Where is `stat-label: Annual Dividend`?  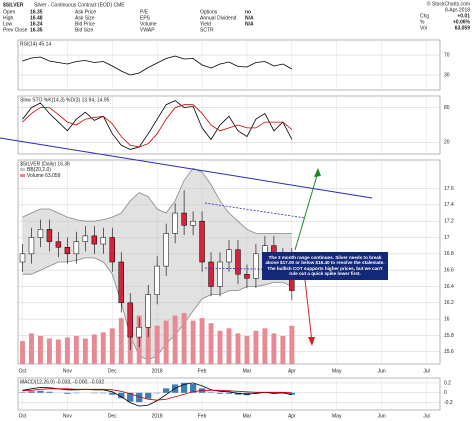 stat-label: Annual Dividend is located at coordinates (218, 18).